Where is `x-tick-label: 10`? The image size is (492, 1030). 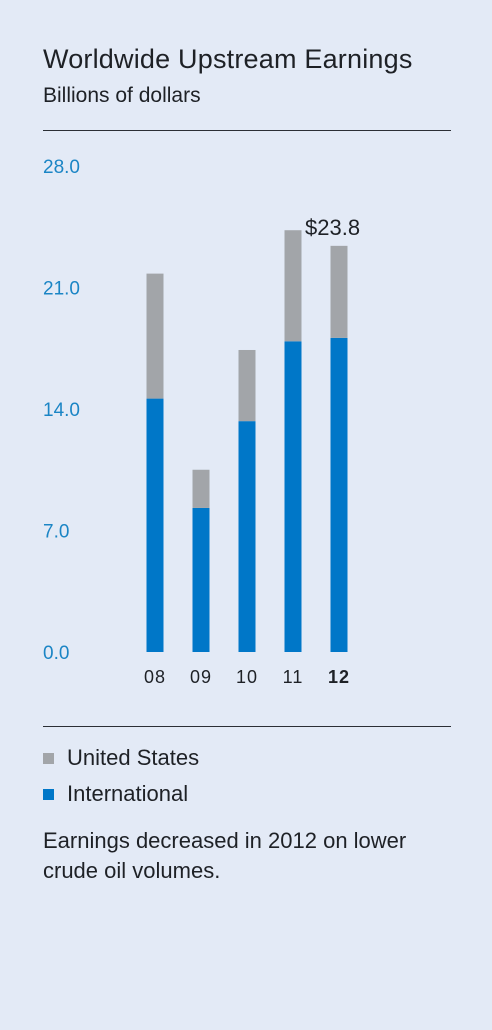 x-tick-label: 10 is located at coordinates (247, 677).